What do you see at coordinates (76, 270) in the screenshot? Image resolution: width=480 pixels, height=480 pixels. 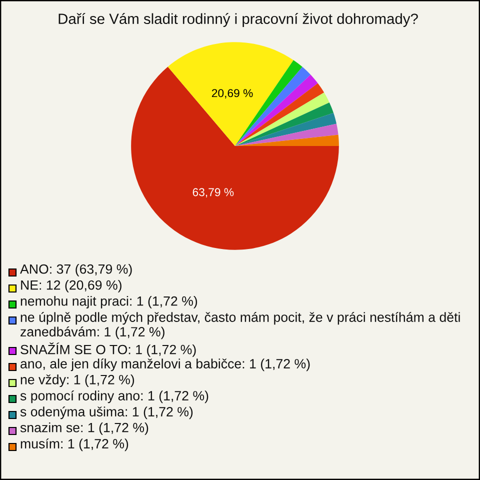 I see `legend-label: ANO: 37 (63,79 %)` at bounding box center [76, 270].